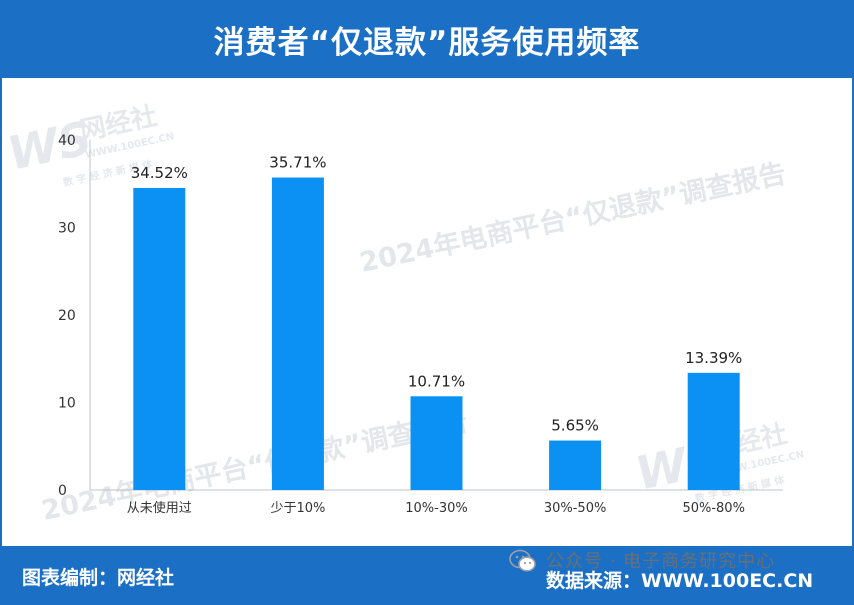  I want to click on data-label: 35.71%, so click(297, 163).